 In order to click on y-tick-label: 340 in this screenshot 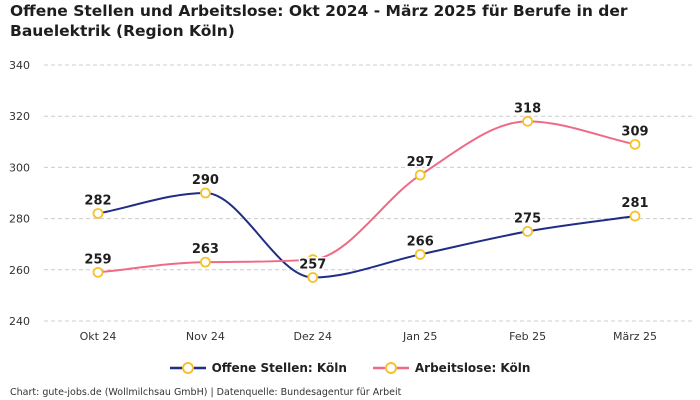, I will do `click(19, 65)`.